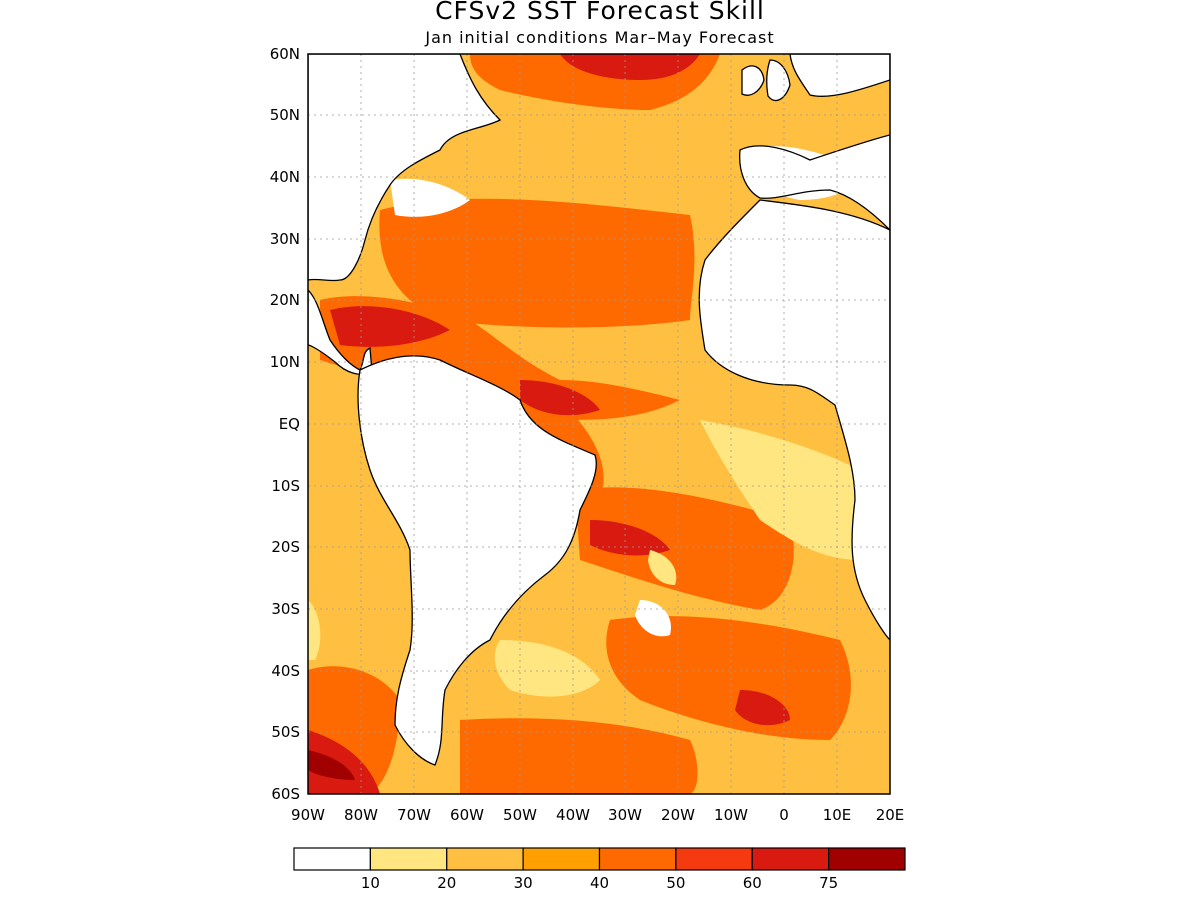 The width and height of the screenshot is (1200, 900). I want to click on lat-label: 60S, so click(285, 794).